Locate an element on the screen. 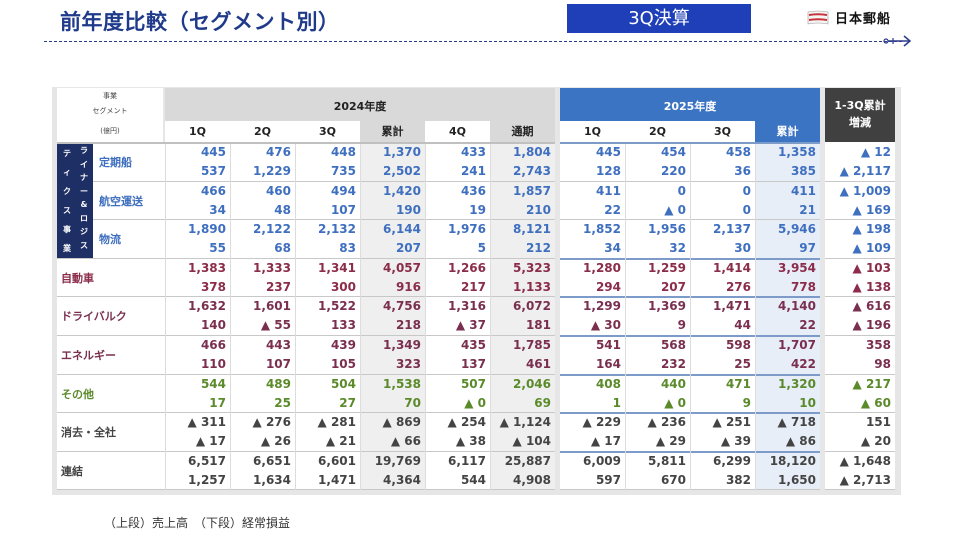 The width and height of the screenshot is (960, 540). cell-2025-sales: ▲ 236 is located at coordinates (666, 422).